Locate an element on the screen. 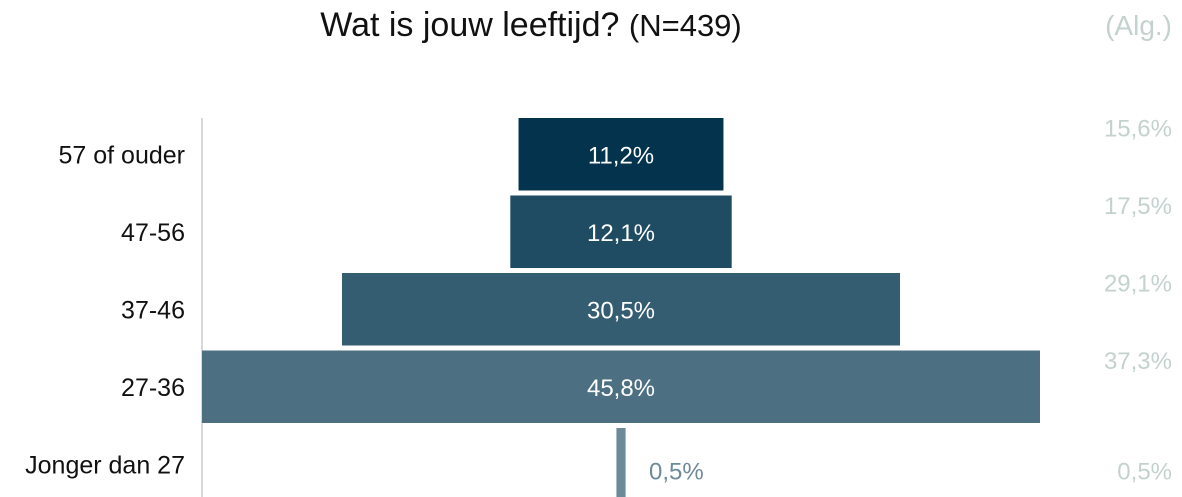  alg-value-label: 0,5% is located at coordinates (1144, 471).